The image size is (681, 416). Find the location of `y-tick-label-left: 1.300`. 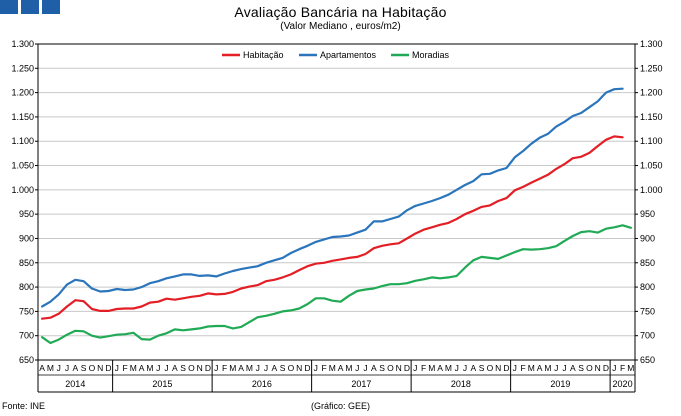

y-tick-label-left: 1.300 is located at coordinates (22, 44).